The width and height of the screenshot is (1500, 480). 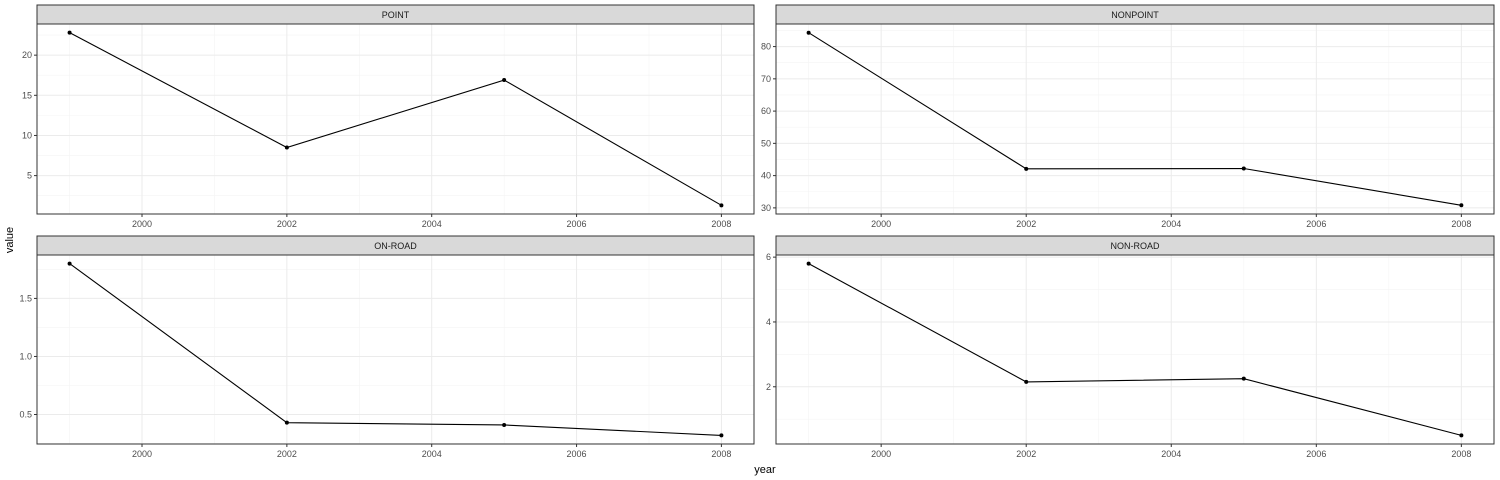 What do you see at coordinates (768, 322) in the screenshot?
I see `y-tick-label: 4` at bounding box center [768, 322].